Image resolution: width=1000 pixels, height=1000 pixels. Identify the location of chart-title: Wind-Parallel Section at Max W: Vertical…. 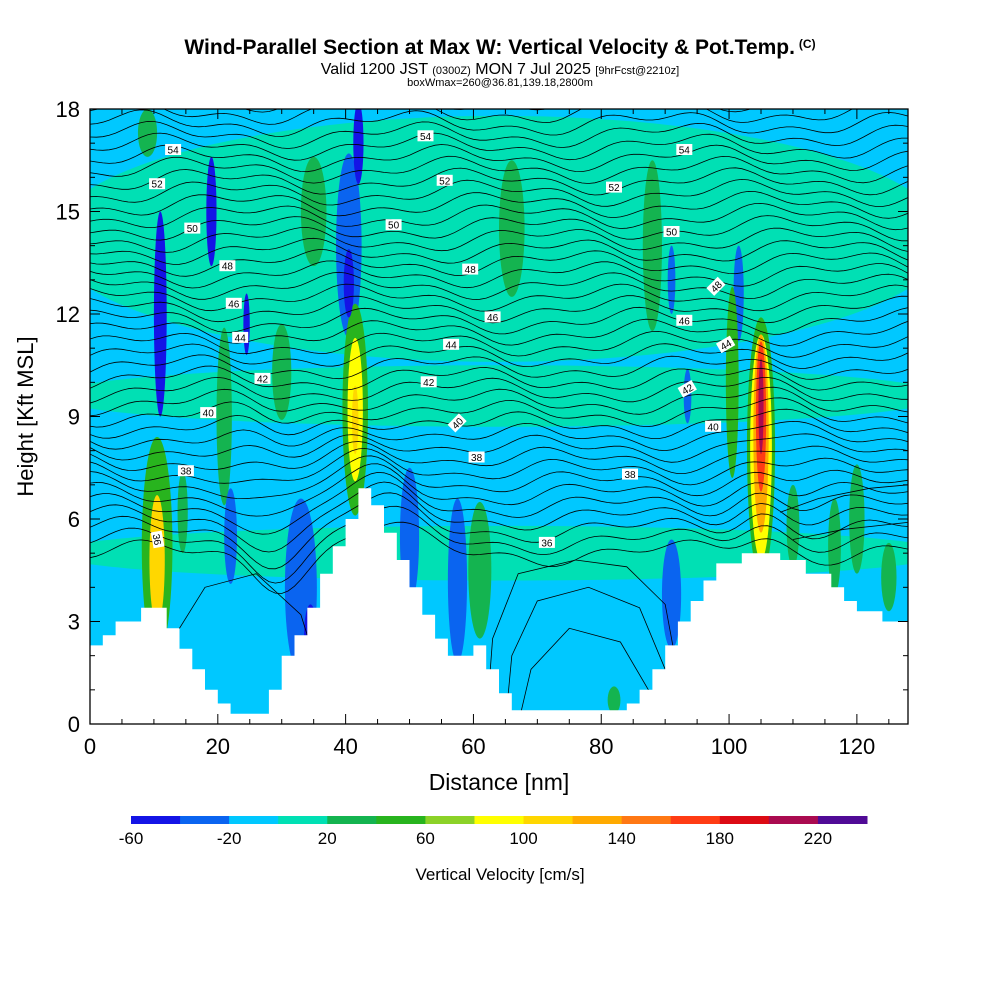
(500, 48).